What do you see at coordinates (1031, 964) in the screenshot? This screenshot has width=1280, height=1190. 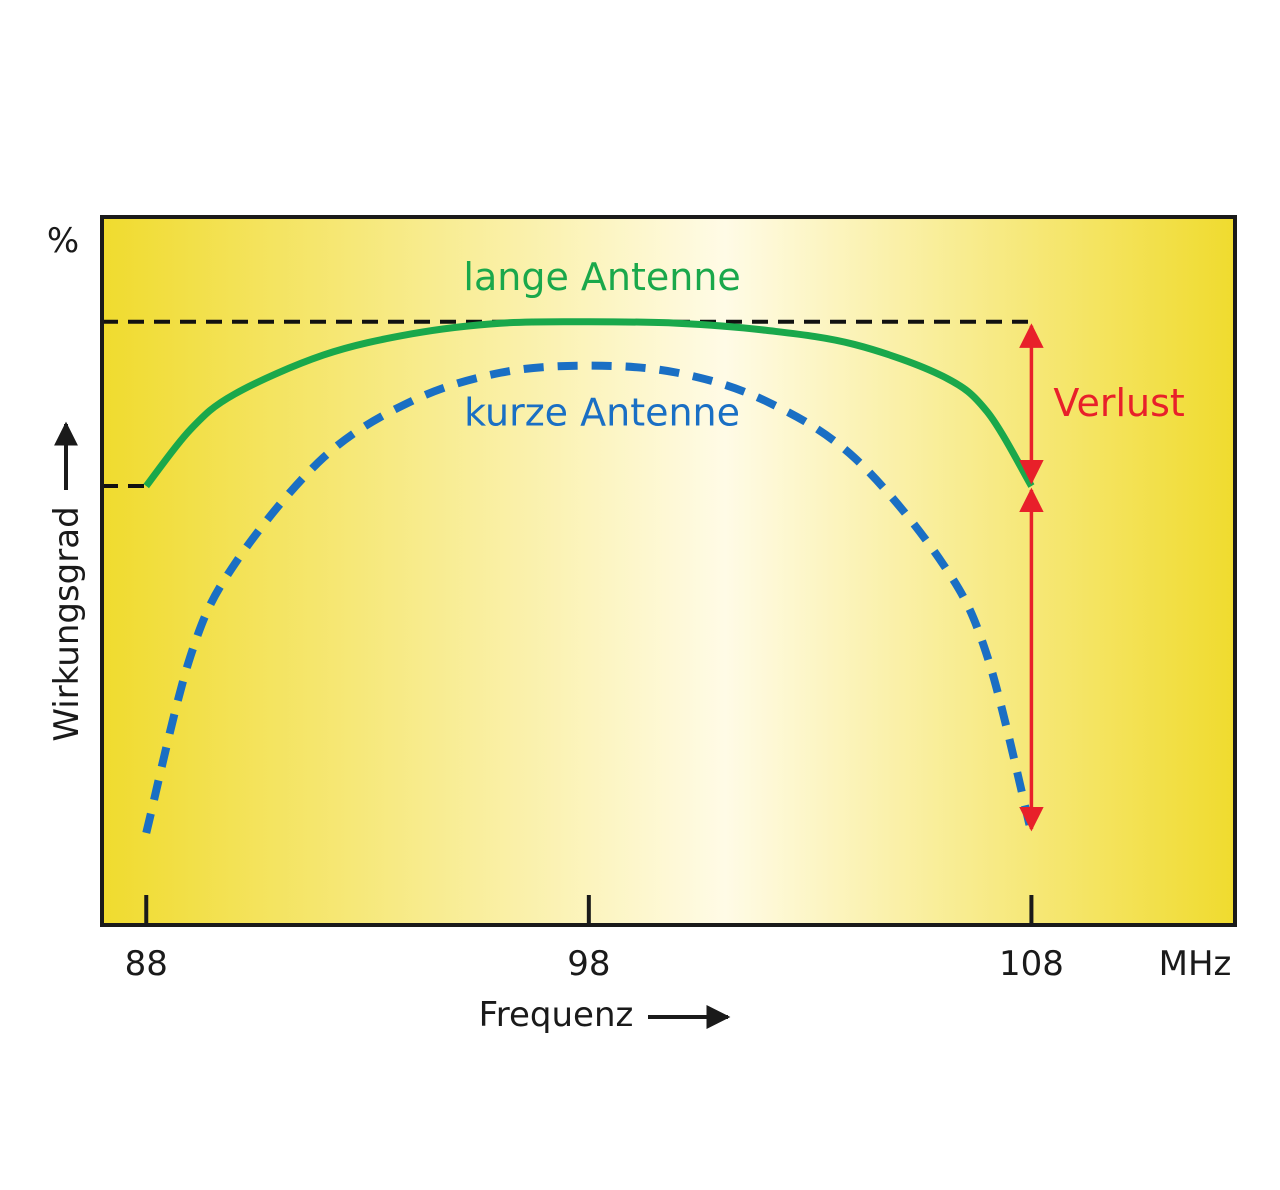 I see `x-tick-label-108: 108` at bounding box center [1031, 964].